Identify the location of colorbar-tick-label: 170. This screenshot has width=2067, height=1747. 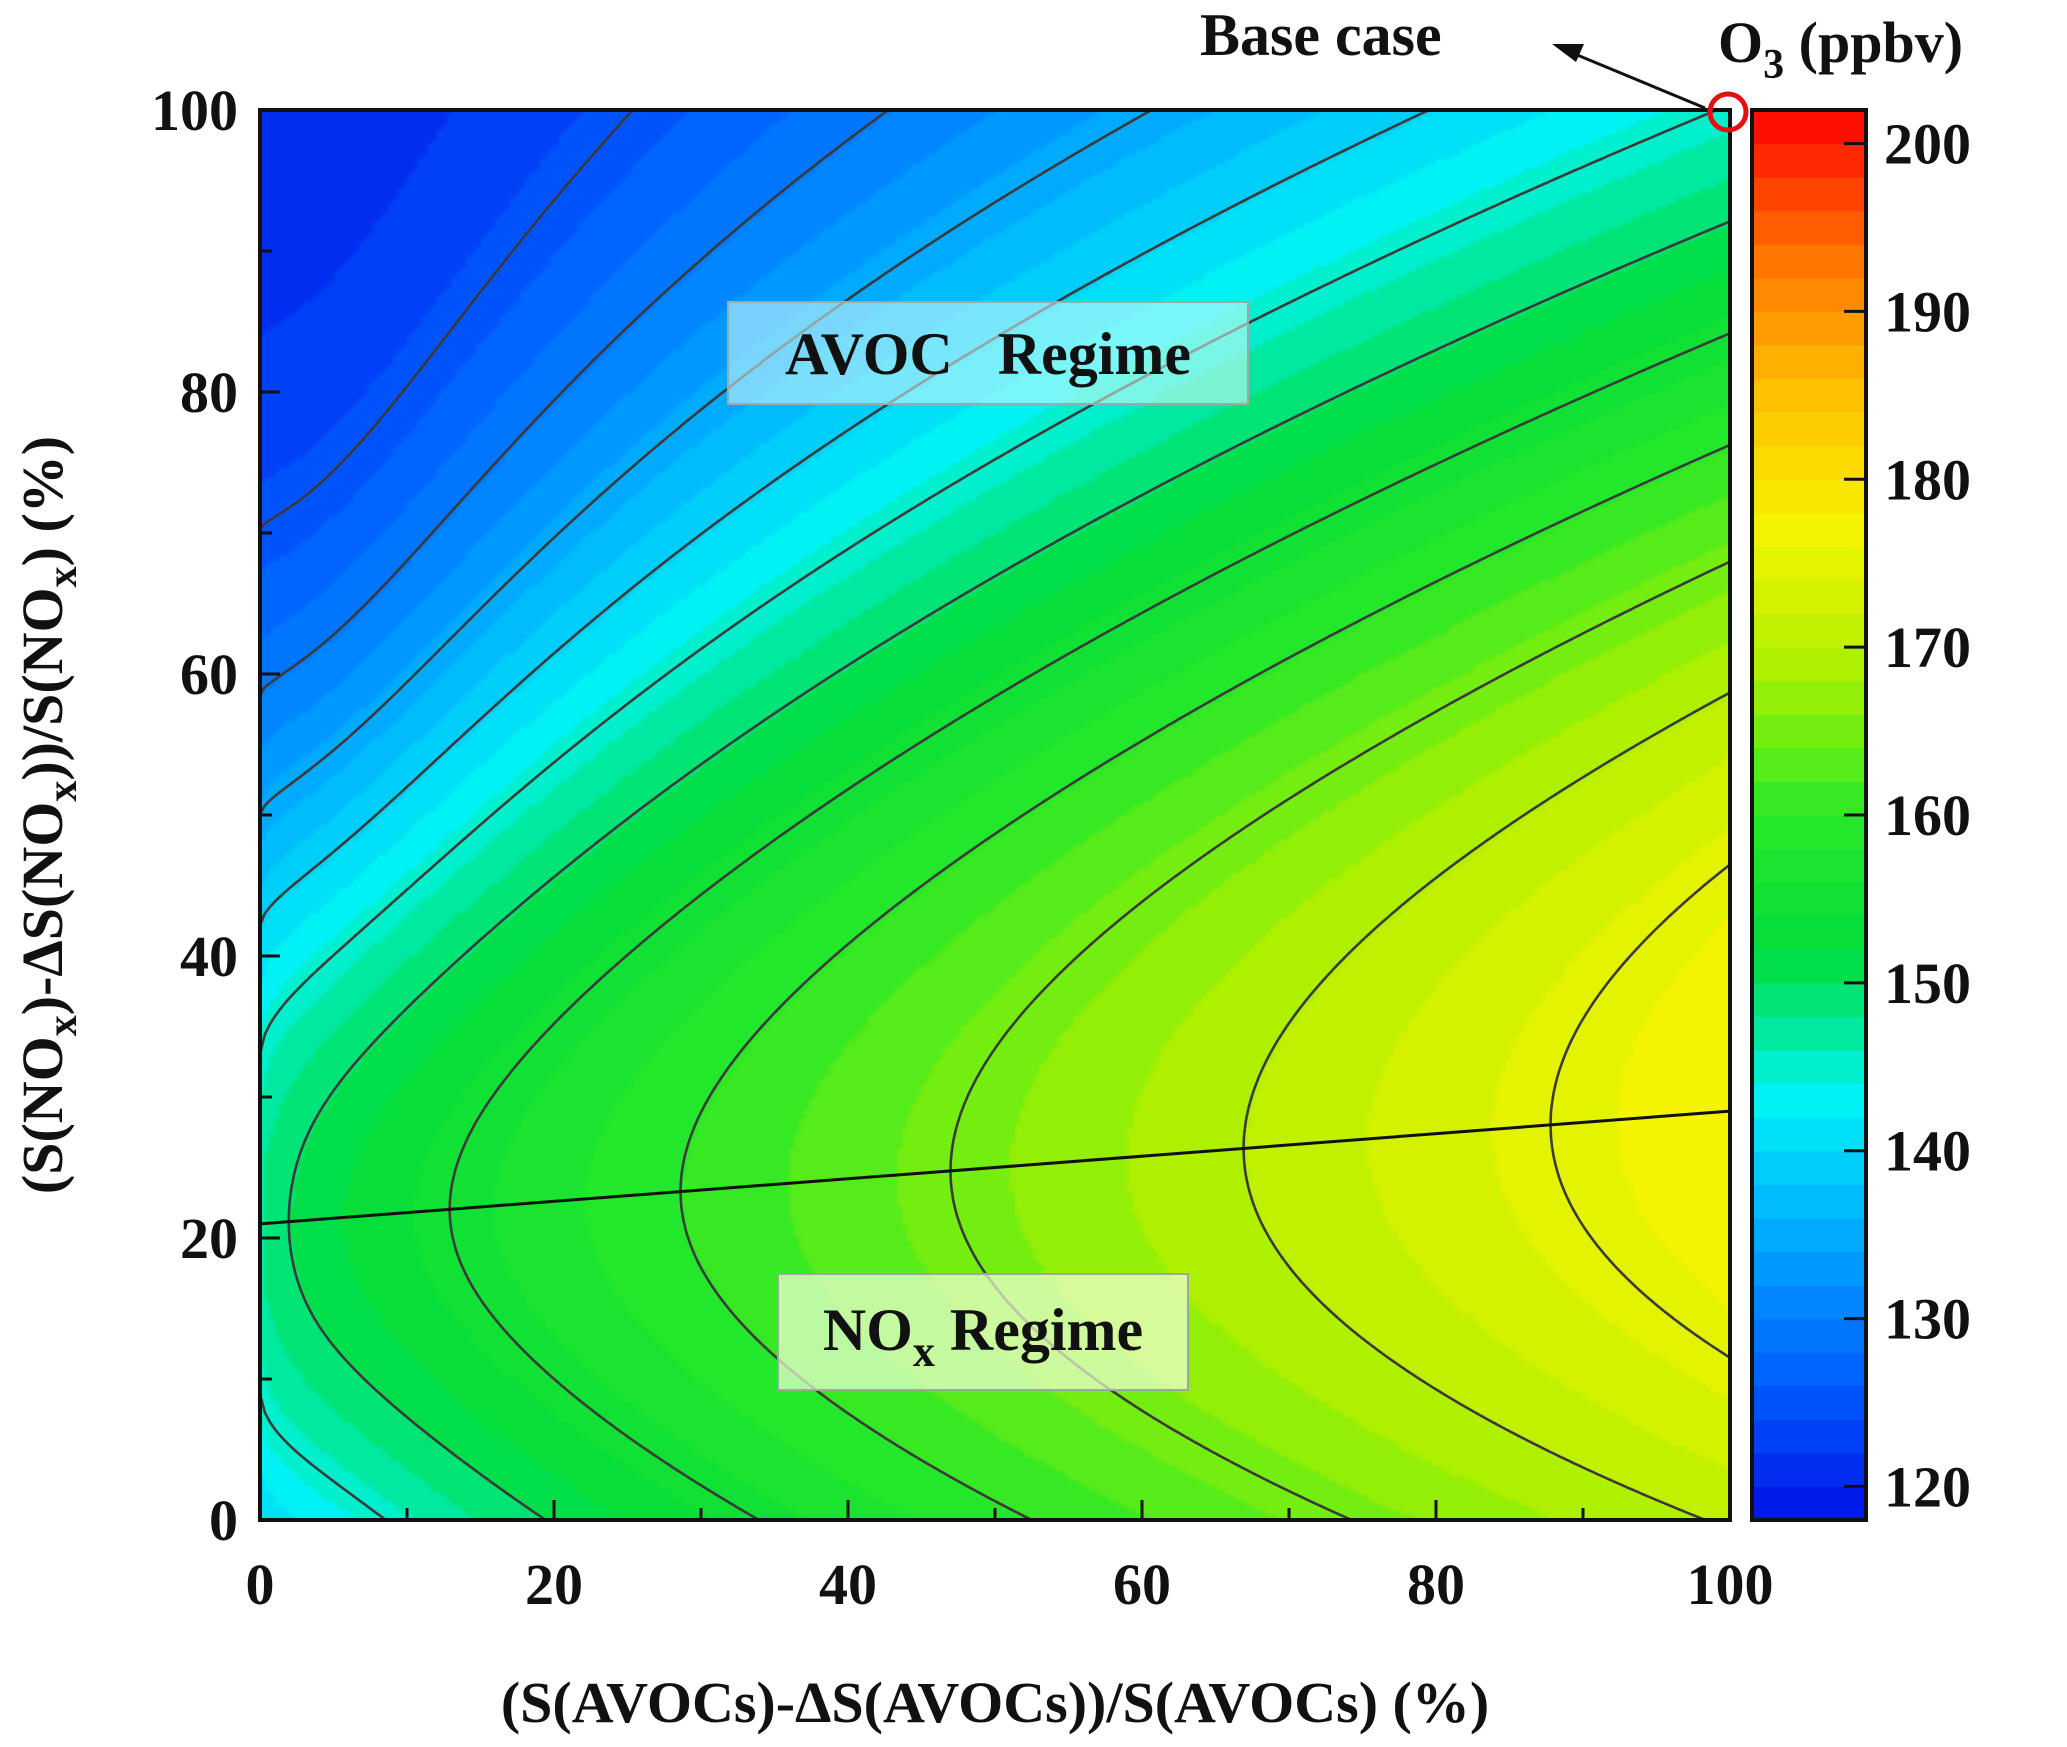
(1927, 647).